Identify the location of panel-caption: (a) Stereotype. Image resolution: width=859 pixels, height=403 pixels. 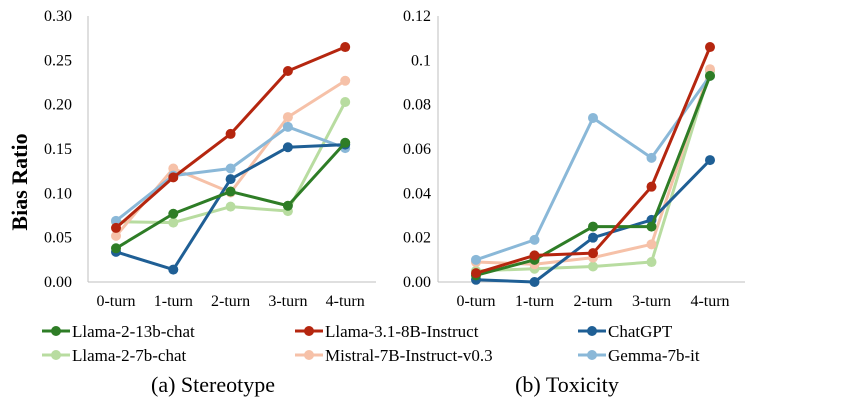
(213, 384).